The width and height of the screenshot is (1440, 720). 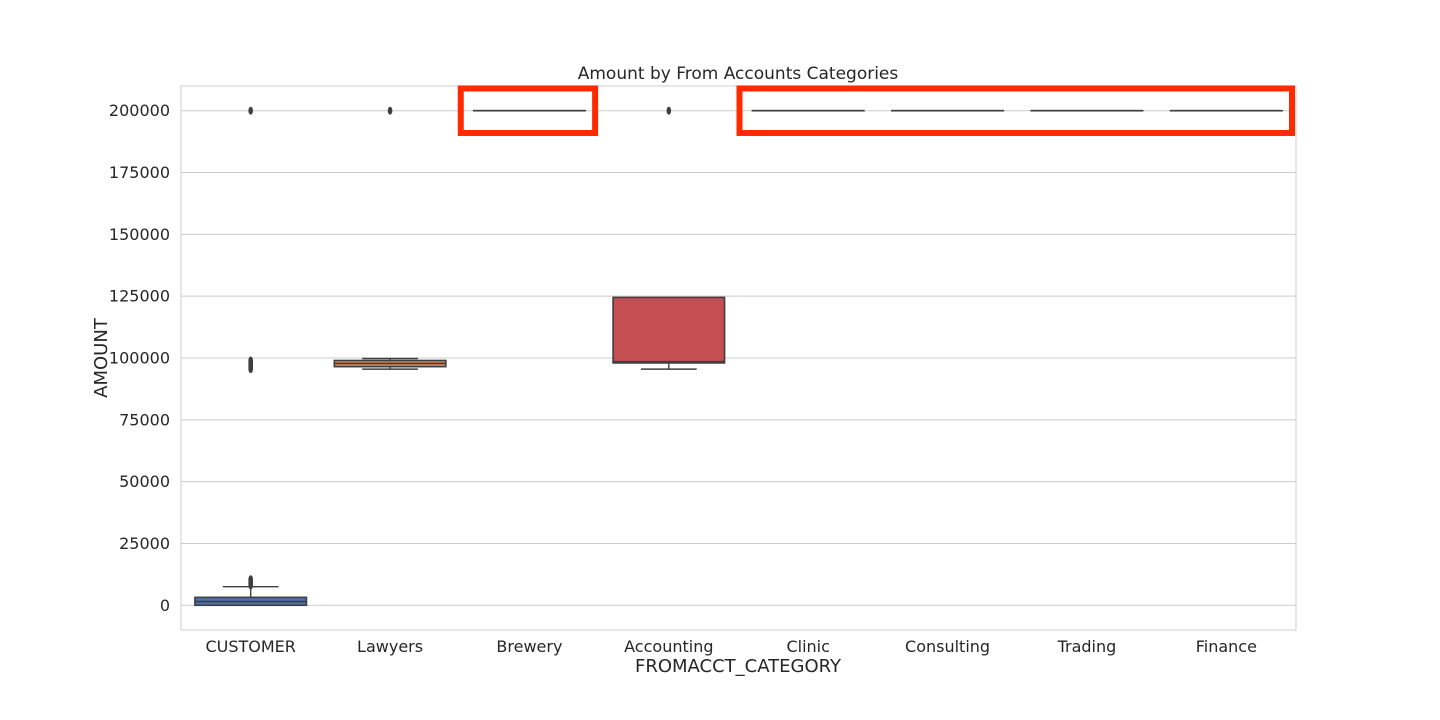 I want to click on x-tick-label: CUSTOMER, so click(x=250, y=646).